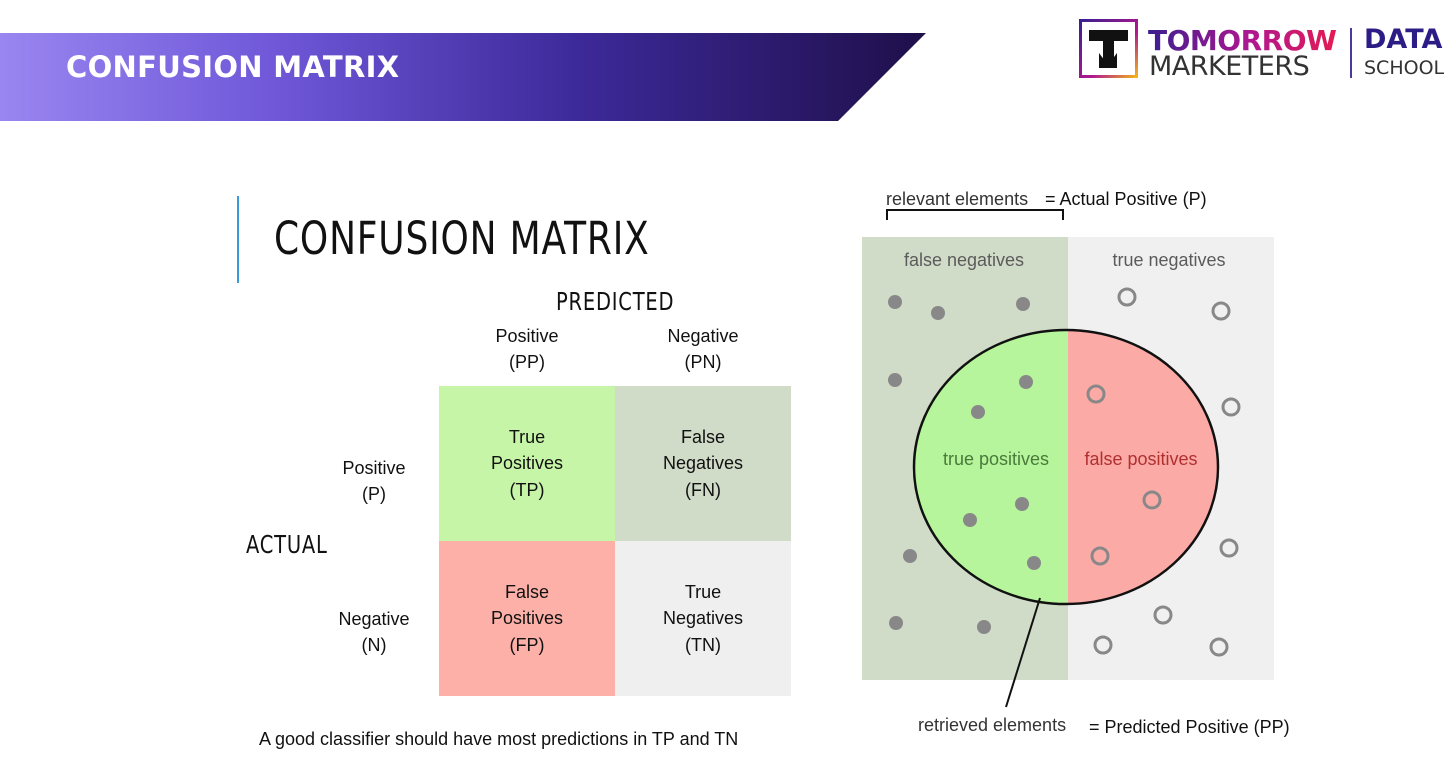 This screenshot has height=772, width=1456. Describe the element at coordinates (374, 481) in the screenshot. I see `row-header-positive: Positive (P)` at that location.